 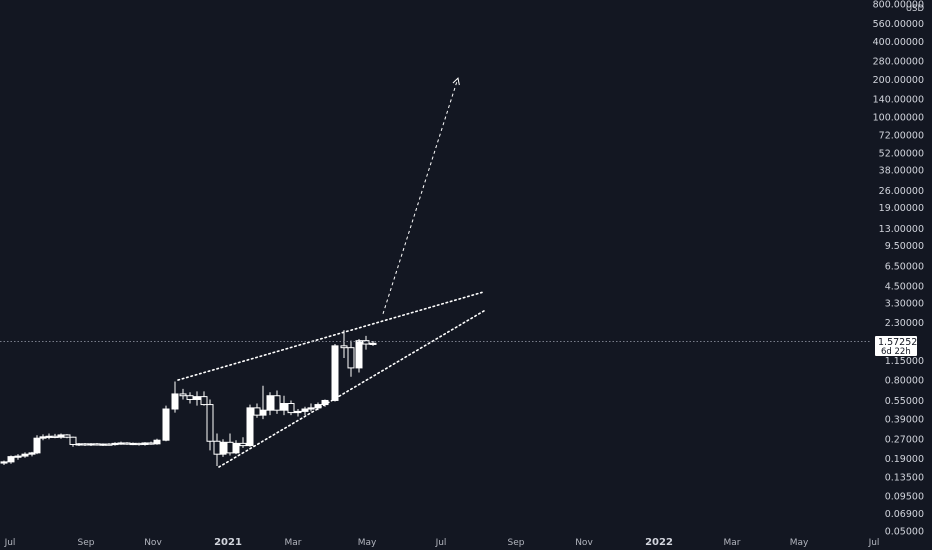 What do you see at coordinates (901, 170) in the screenshot?
I see `y-tick-label: 38.00000` at bounding box center [901, 170].